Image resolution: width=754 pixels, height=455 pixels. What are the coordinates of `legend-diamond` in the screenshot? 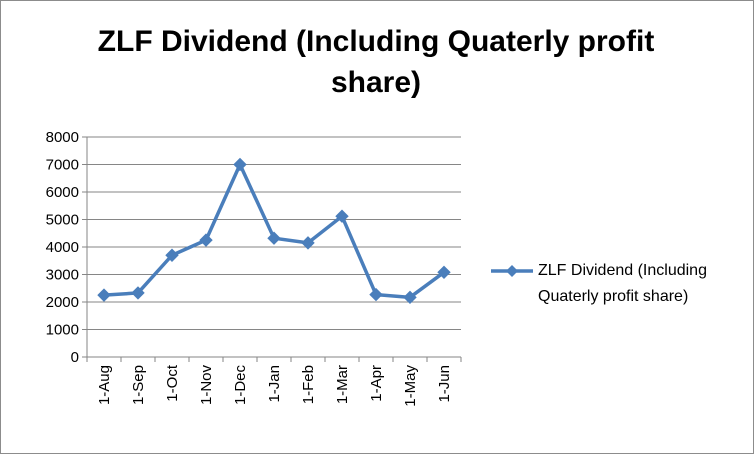 It's located at (512, 271).